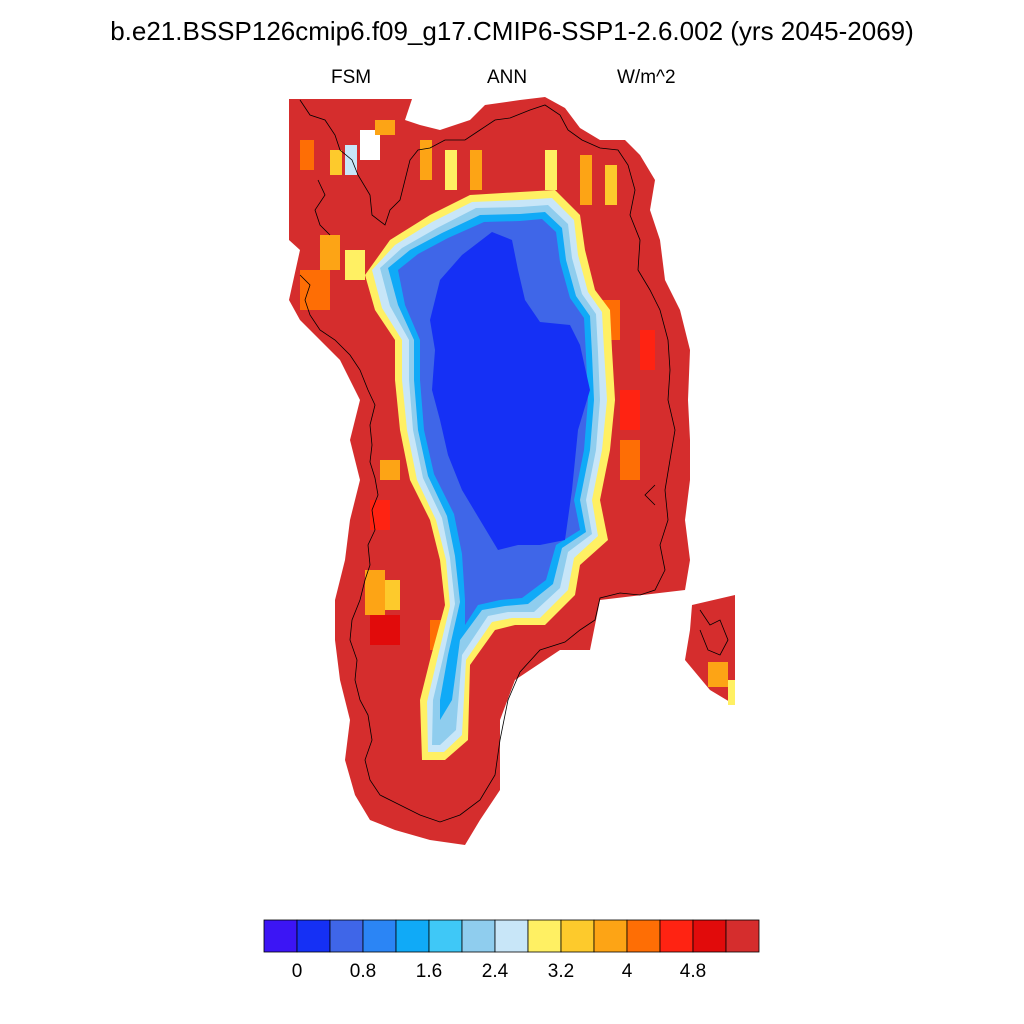 This screenshot has width=1024, height=1024. I want to click on colorbar-tick-label: 2.4, so click(495, 971).